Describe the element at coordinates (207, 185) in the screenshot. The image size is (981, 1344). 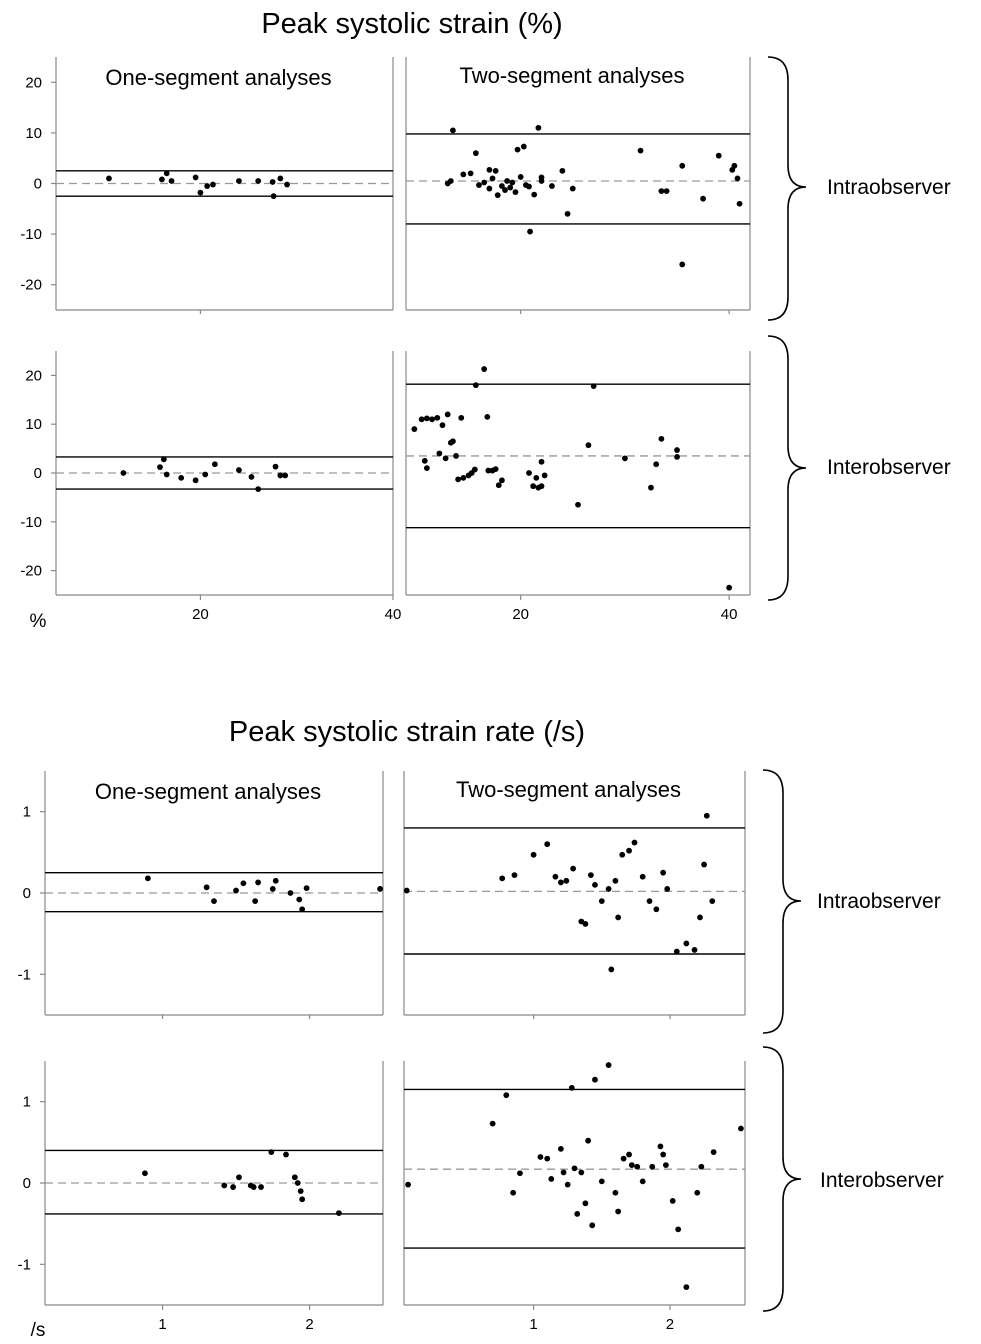
I see `panel-0: 20 10 0 -10 -20 One-segment analyses` at that location.